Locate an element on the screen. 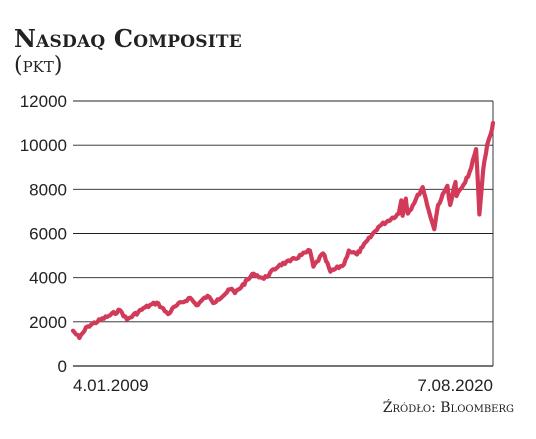 This screenshot has height=439, width=536. y-tick-label: 6000 is located at coordinates (48, 234).